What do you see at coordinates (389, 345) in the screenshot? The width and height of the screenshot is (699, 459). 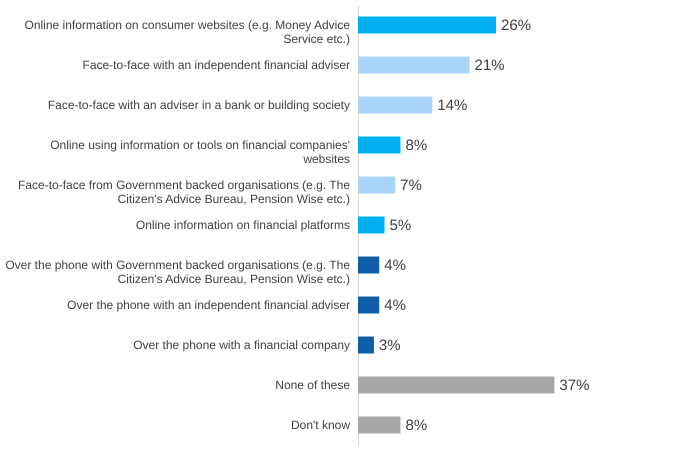 I see `data-label: 3%` at bounding box center [389, 345].